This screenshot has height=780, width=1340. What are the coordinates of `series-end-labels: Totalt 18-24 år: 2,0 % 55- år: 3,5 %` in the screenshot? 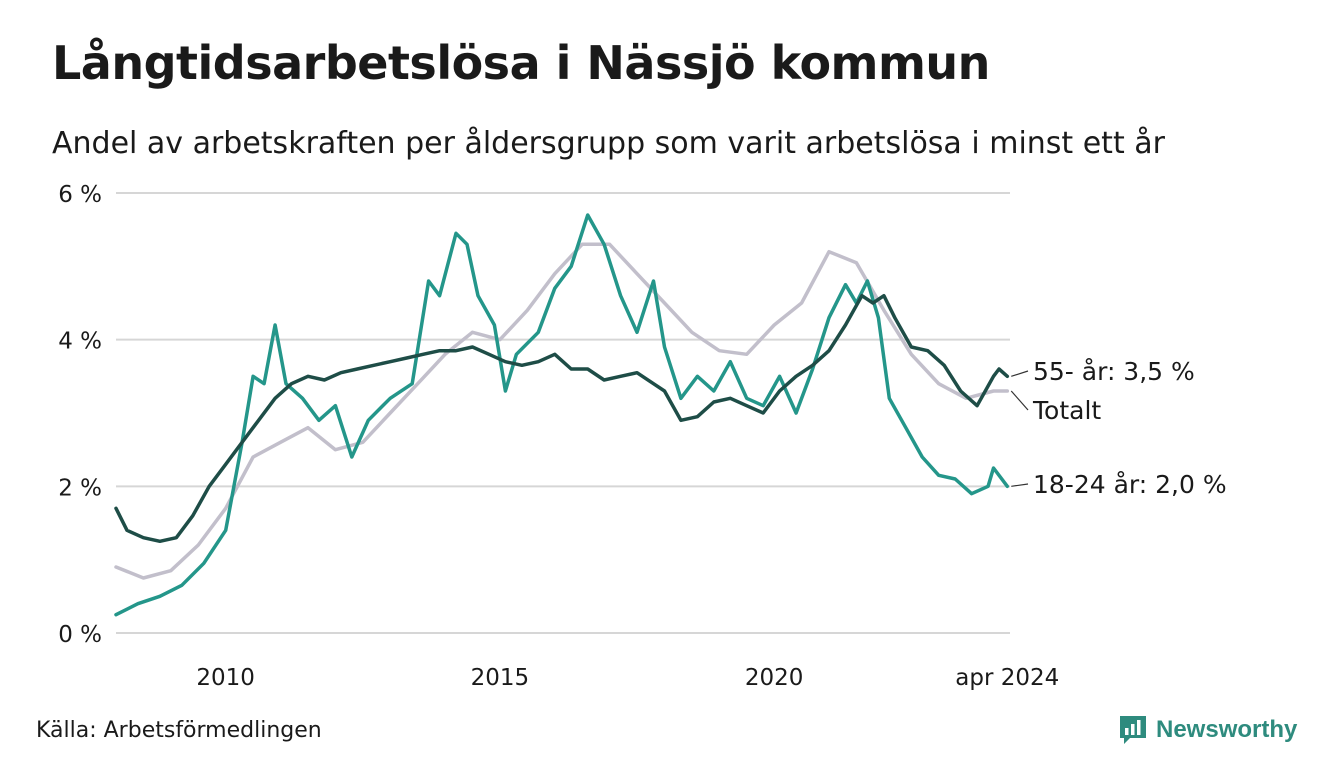 It's located at (1118, 428).